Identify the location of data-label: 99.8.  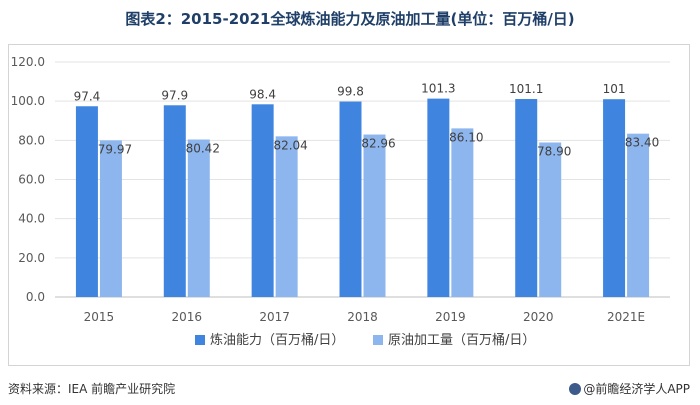
(350, 92).